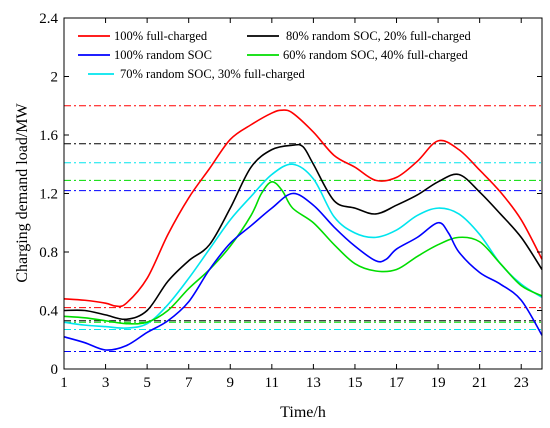 The width and height of the screenshot is (550, 428). Describe the element at coordinates (22, 192) in the screenshot. I see `y-axis-title: Charging demand load/MW` at that location.